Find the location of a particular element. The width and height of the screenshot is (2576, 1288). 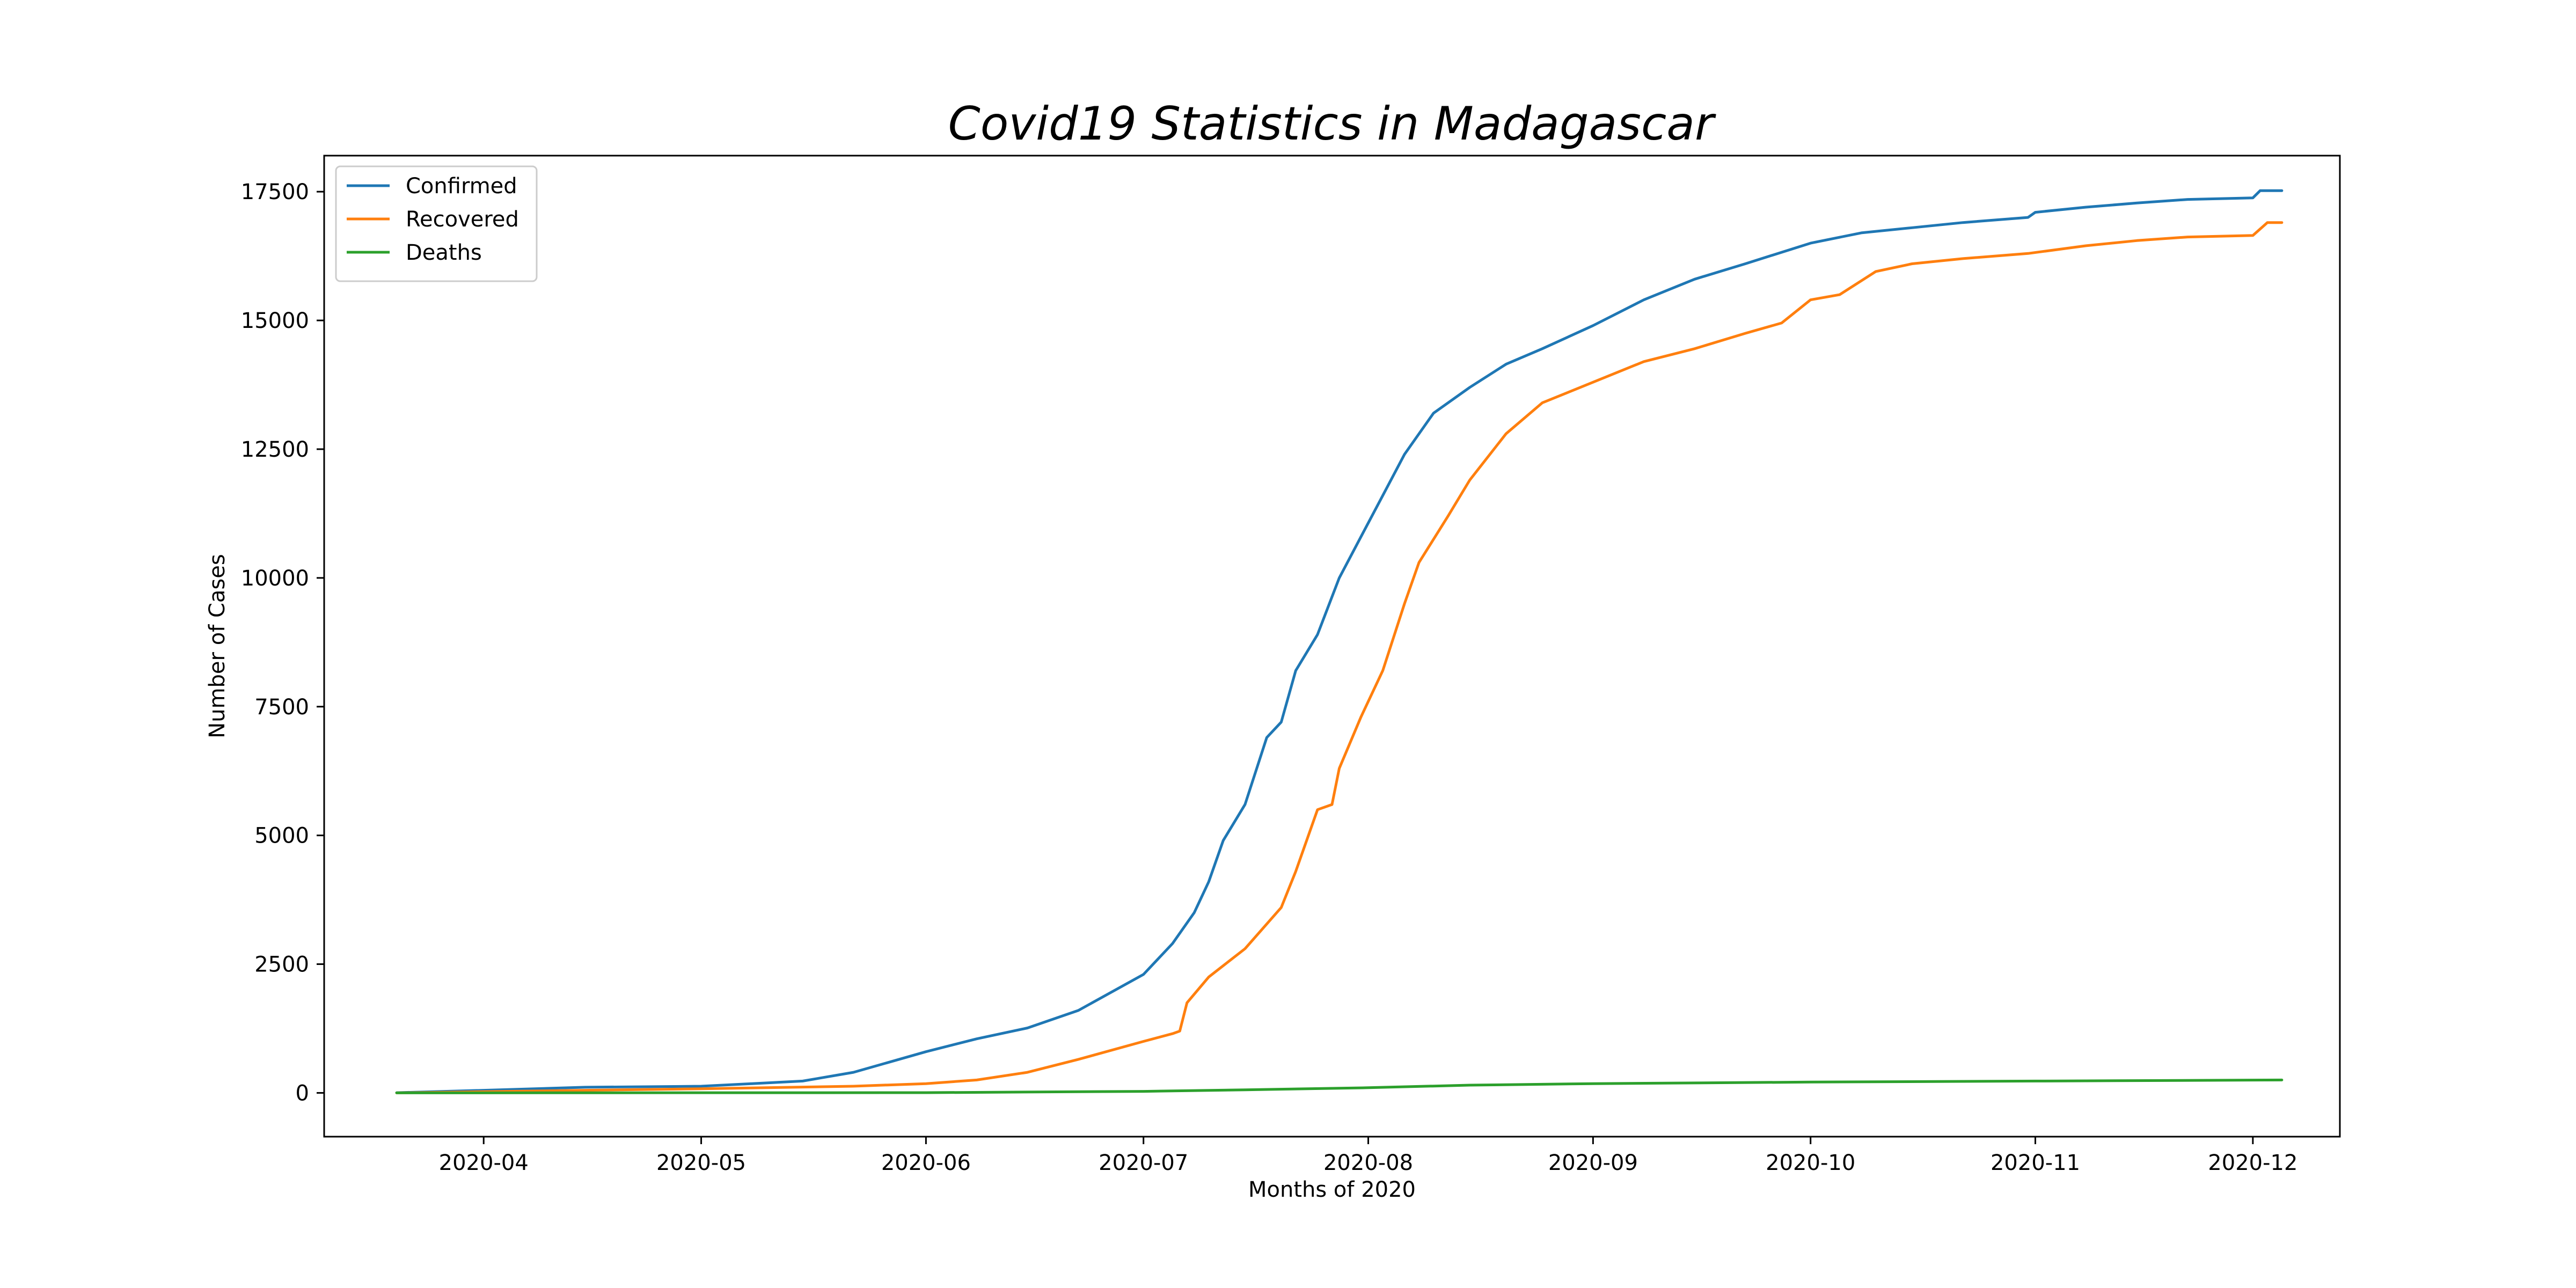

y-tick-label: 17500 is located at coordinates (275, 192).